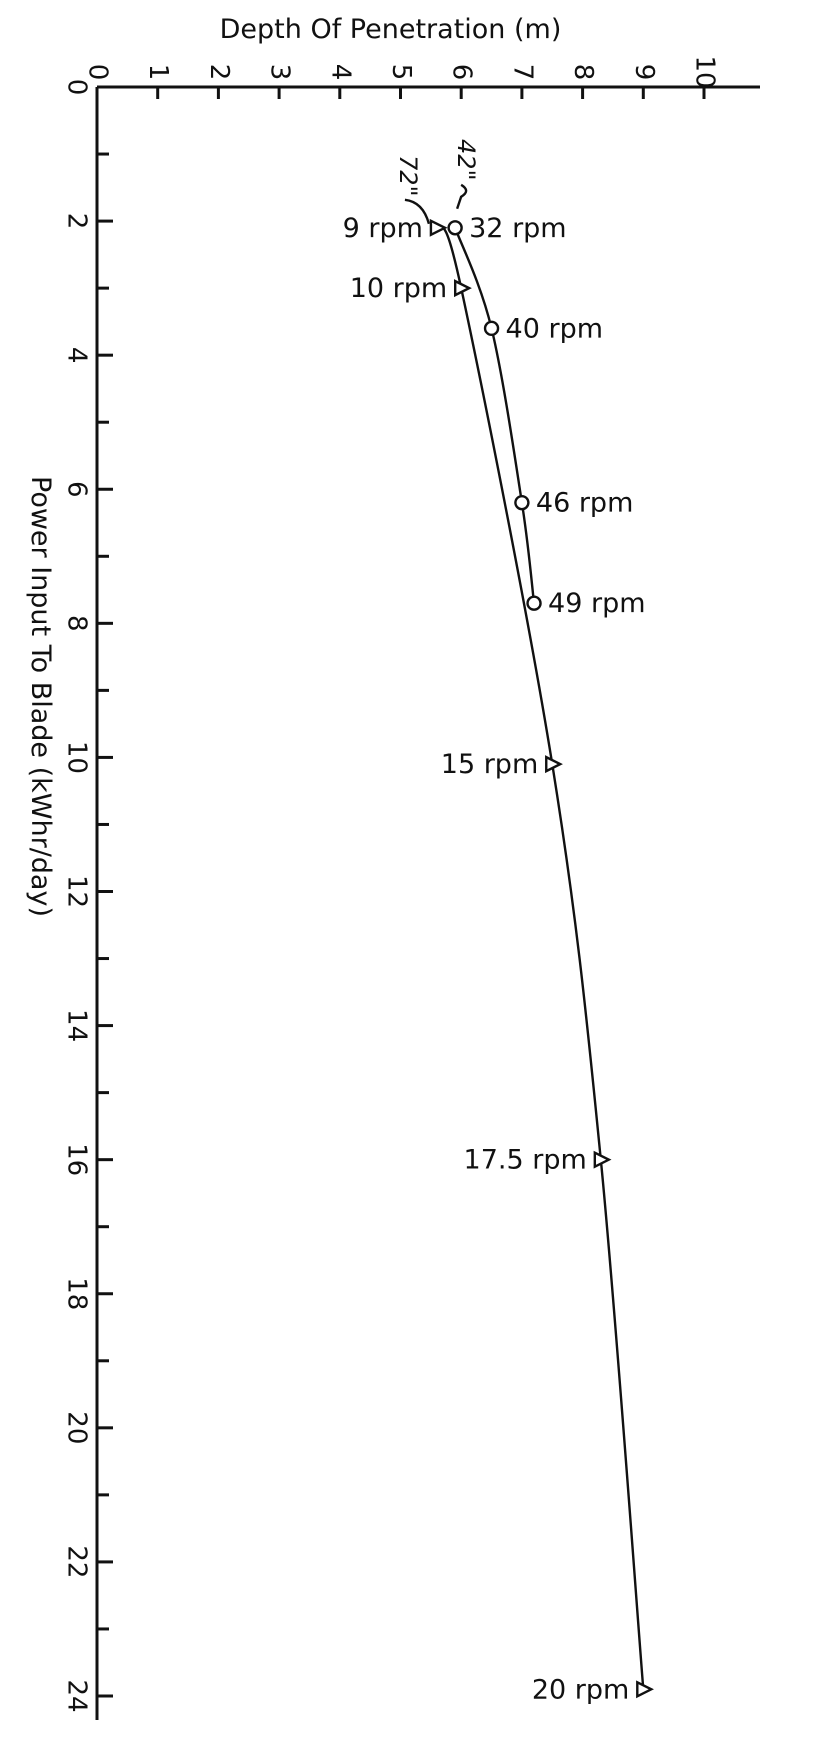 The image size is (831, 1737). What do you see at coordinates (77, 1427) in the screenshot?
I see `y-tick-label: 20` at bounding box center [77, 1427].